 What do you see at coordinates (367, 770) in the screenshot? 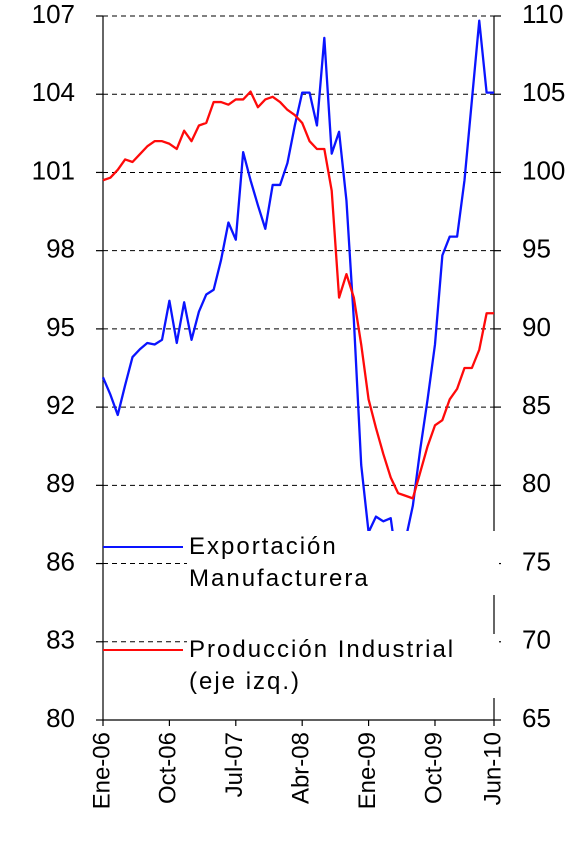
I see `x-tick-label: Ene-09` at bounding box center [367, 770].